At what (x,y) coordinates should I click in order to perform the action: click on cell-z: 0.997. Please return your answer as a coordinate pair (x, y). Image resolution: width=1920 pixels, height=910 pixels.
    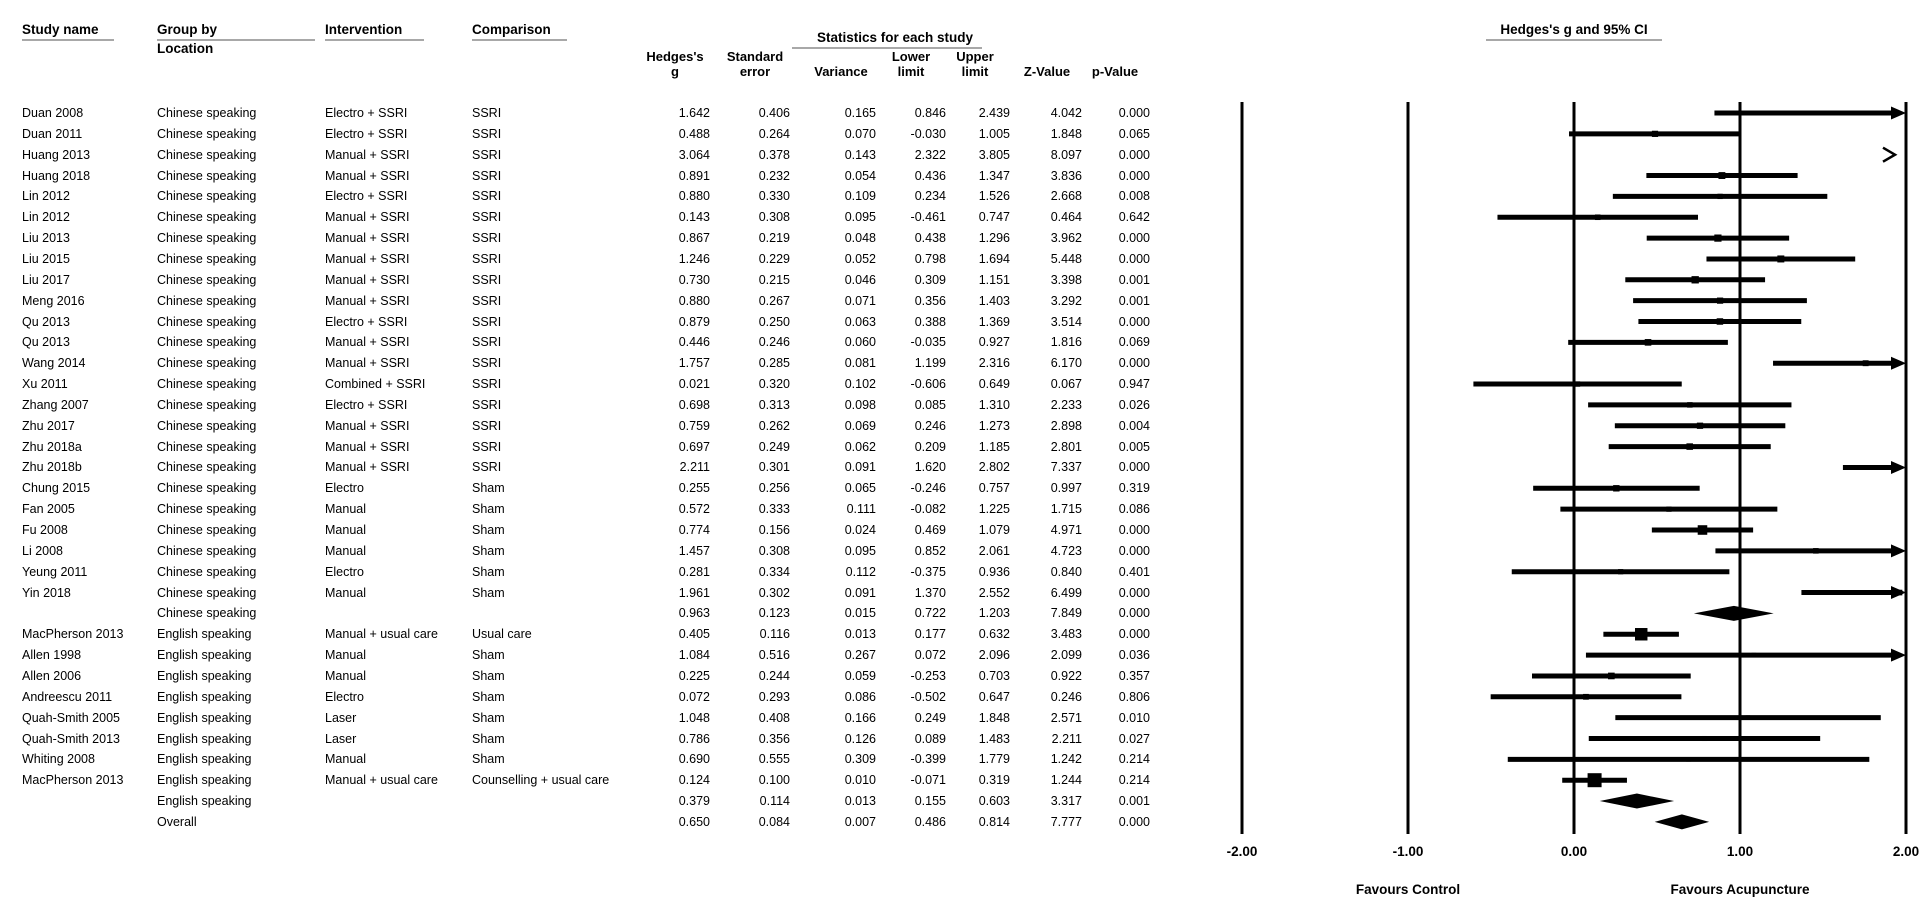
    Looking at the image, I should click on (1066, 488).